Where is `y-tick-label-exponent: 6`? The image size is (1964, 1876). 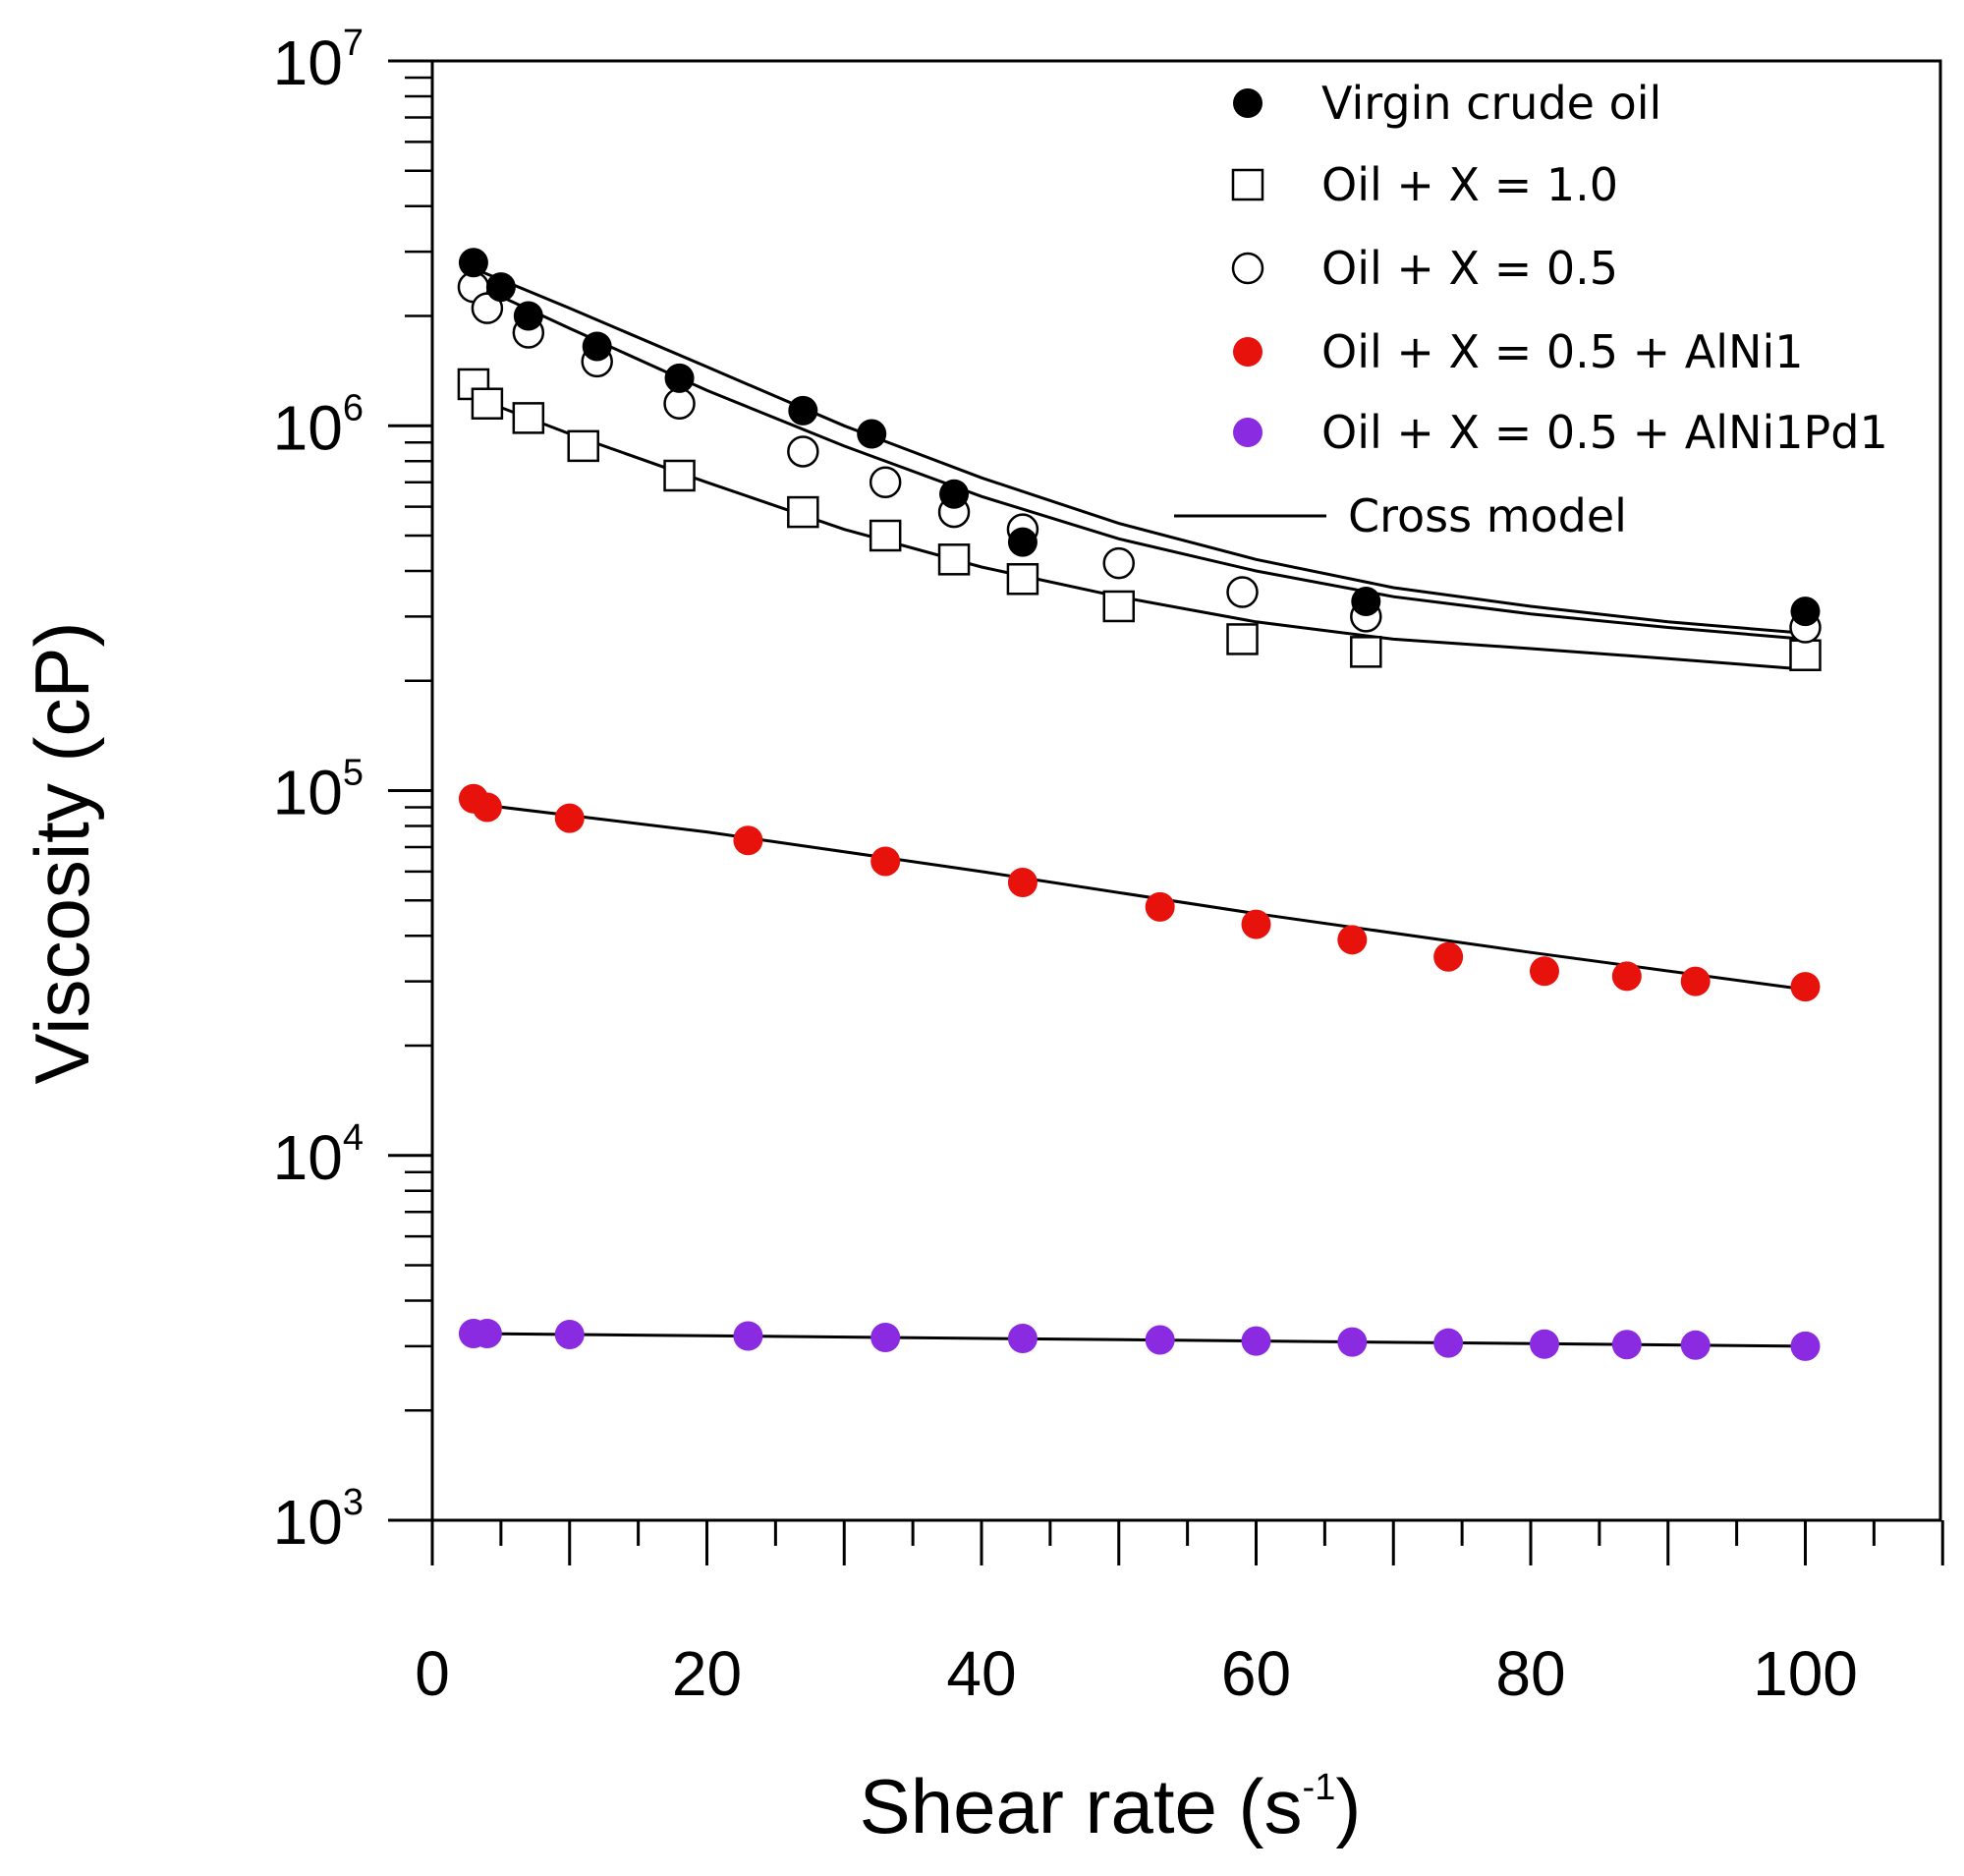
y-tick-label-exponent: 6 is located at coordinates (353, 407).